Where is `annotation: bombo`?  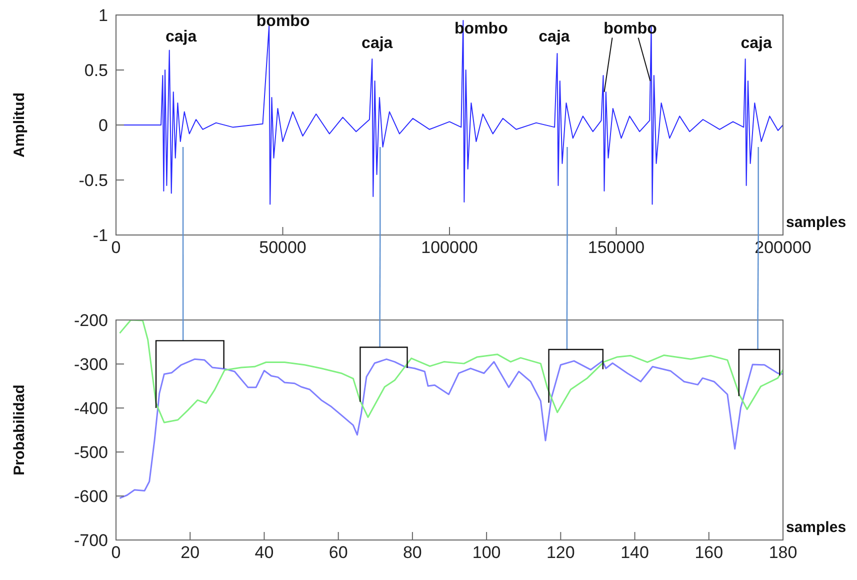
annotation: bombo is located at coordinates (283, 21).